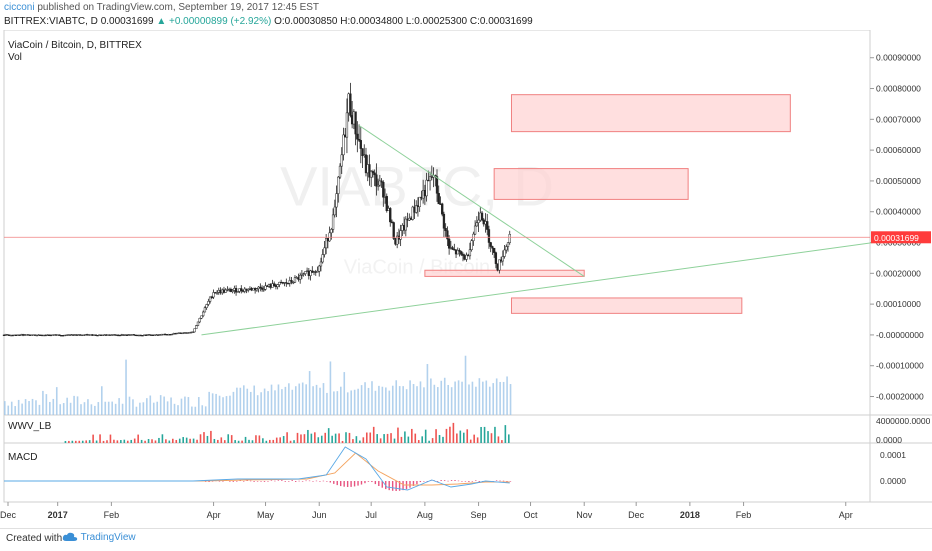  I want to click on y-tick-label: 0.00050000, so click(898, 181).